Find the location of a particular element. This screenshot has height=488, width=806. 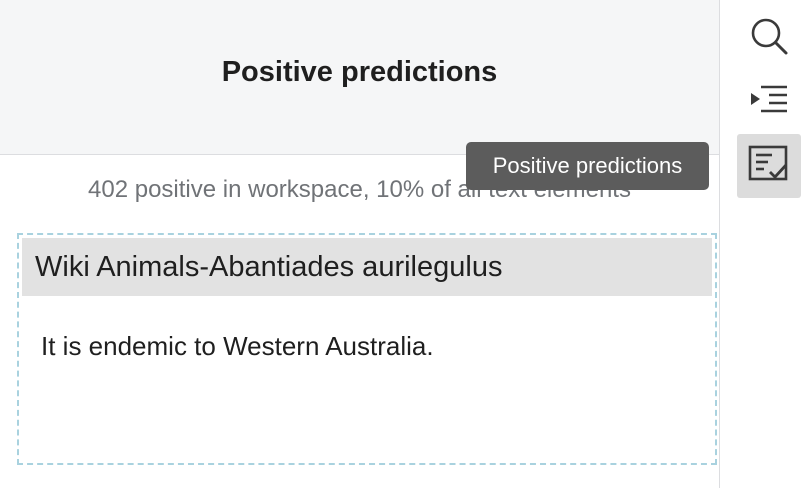

tooltip: Positive predictions is located at coordinates (587, 166).